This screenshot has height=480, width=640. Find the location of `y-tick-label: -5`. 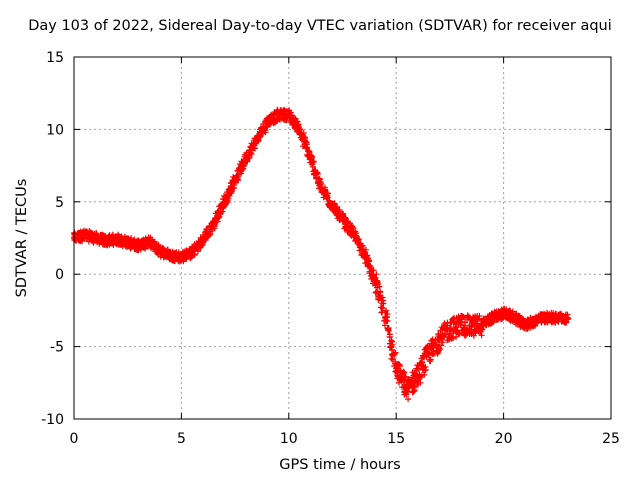

y-tick-label: -5 is located at coordinates (57, 348).